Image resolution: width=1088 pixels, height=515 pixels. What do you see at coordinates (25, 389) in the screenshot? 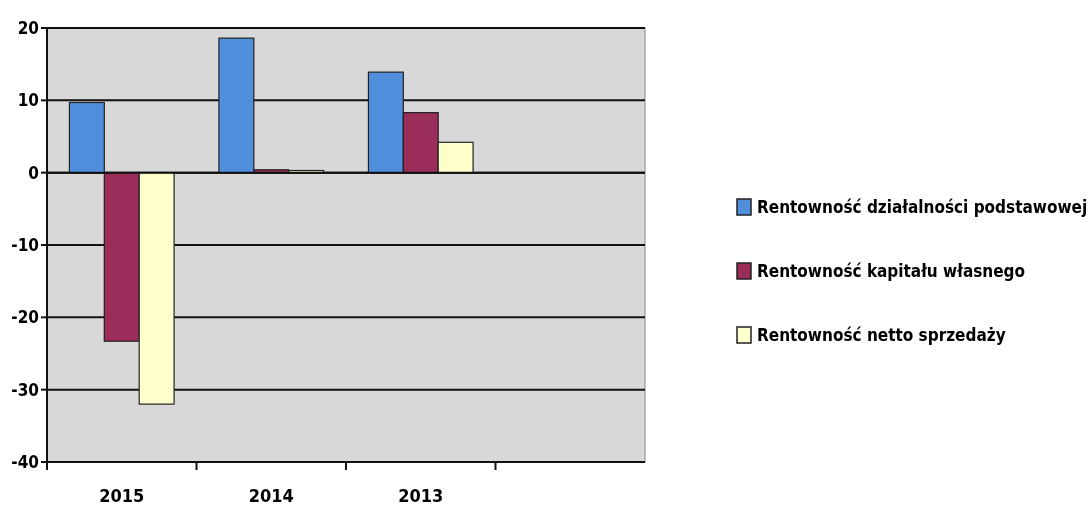
I see `y-tick-label: -30` at bounding box center [25, 389].